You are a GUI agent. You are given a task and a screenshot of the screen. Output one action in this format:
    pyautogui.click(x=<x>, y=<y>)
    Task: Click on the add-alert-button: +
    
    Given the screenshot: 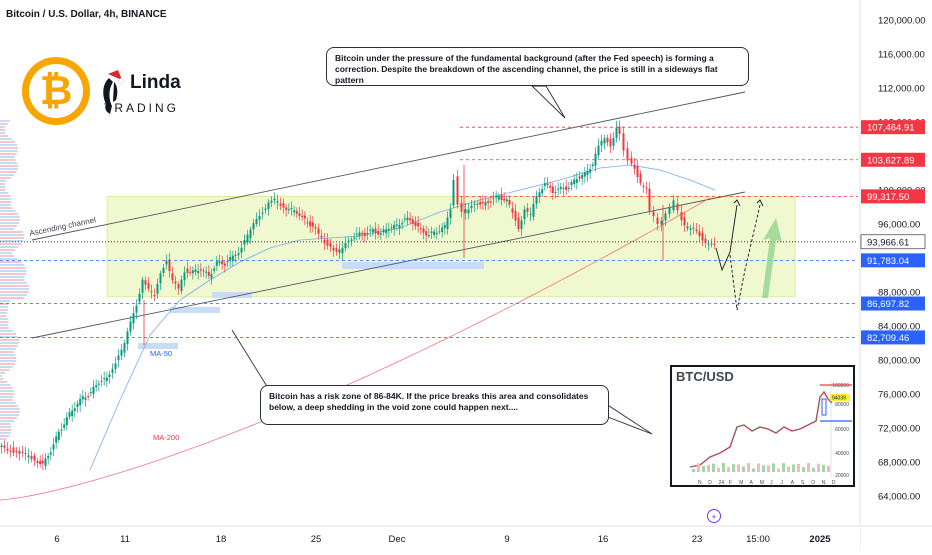 What is the action you would take?
    pyautogui.click(x=714, y=516)
    